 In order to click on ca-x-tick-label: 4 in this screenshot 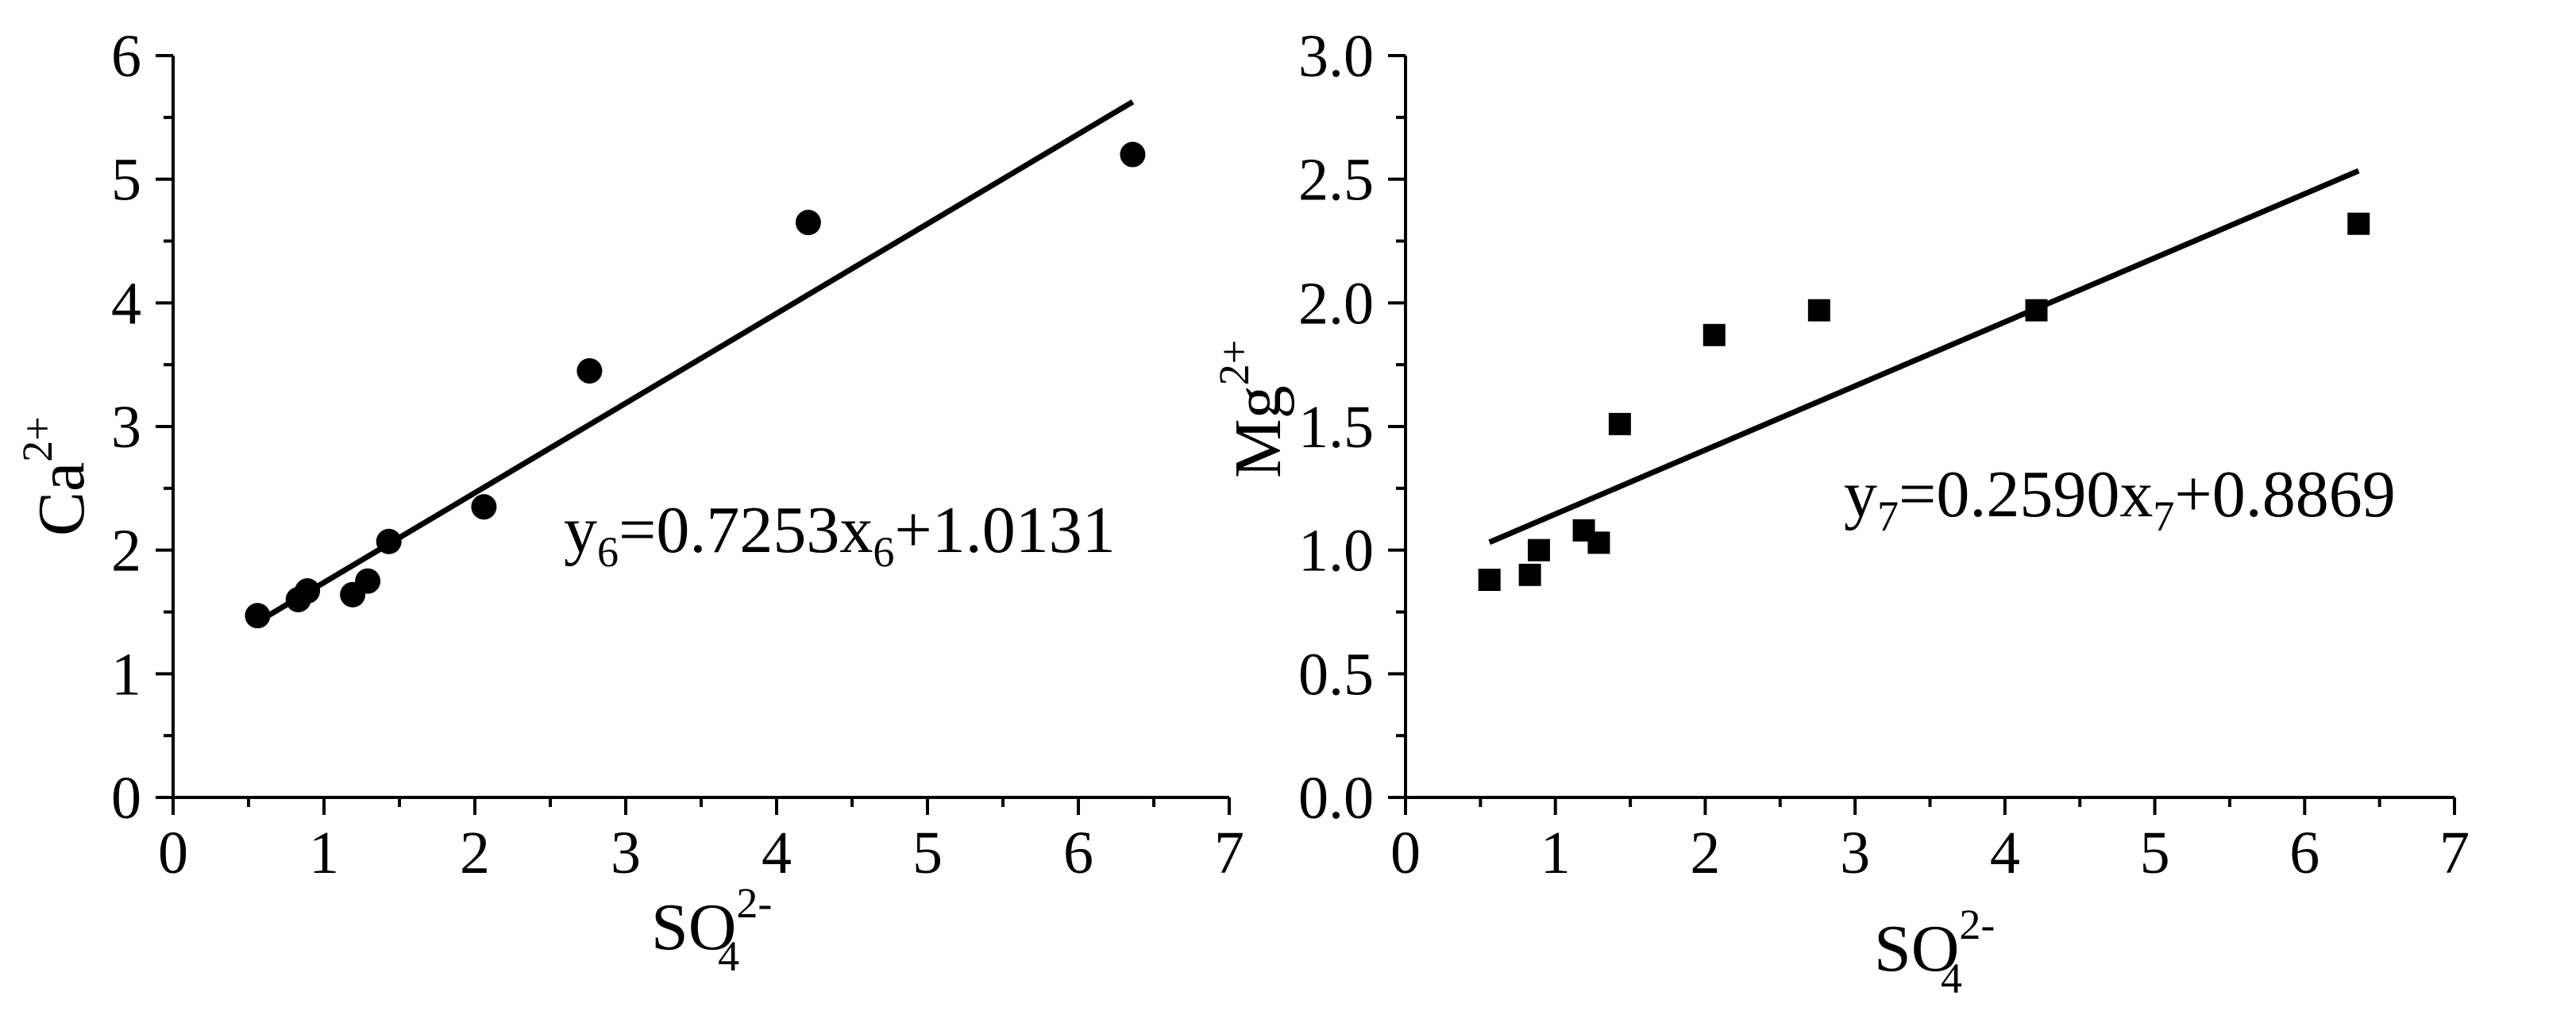, I will do `click(777, 853)`.